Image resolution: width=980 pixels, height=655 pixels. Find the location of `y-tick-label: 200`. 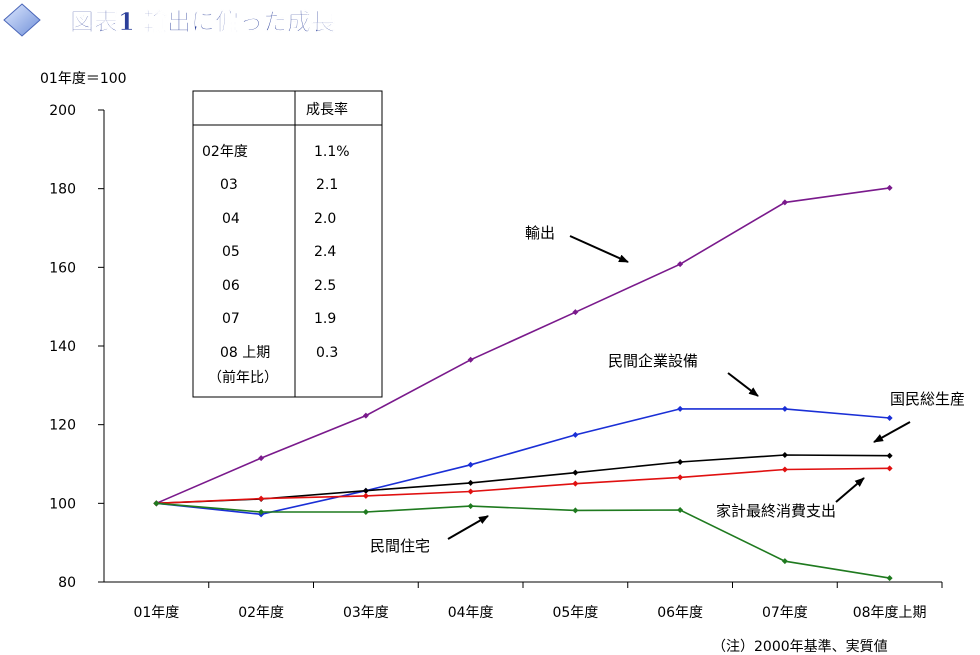

y-tick-label: 200 is located at coordinates (62, 111).